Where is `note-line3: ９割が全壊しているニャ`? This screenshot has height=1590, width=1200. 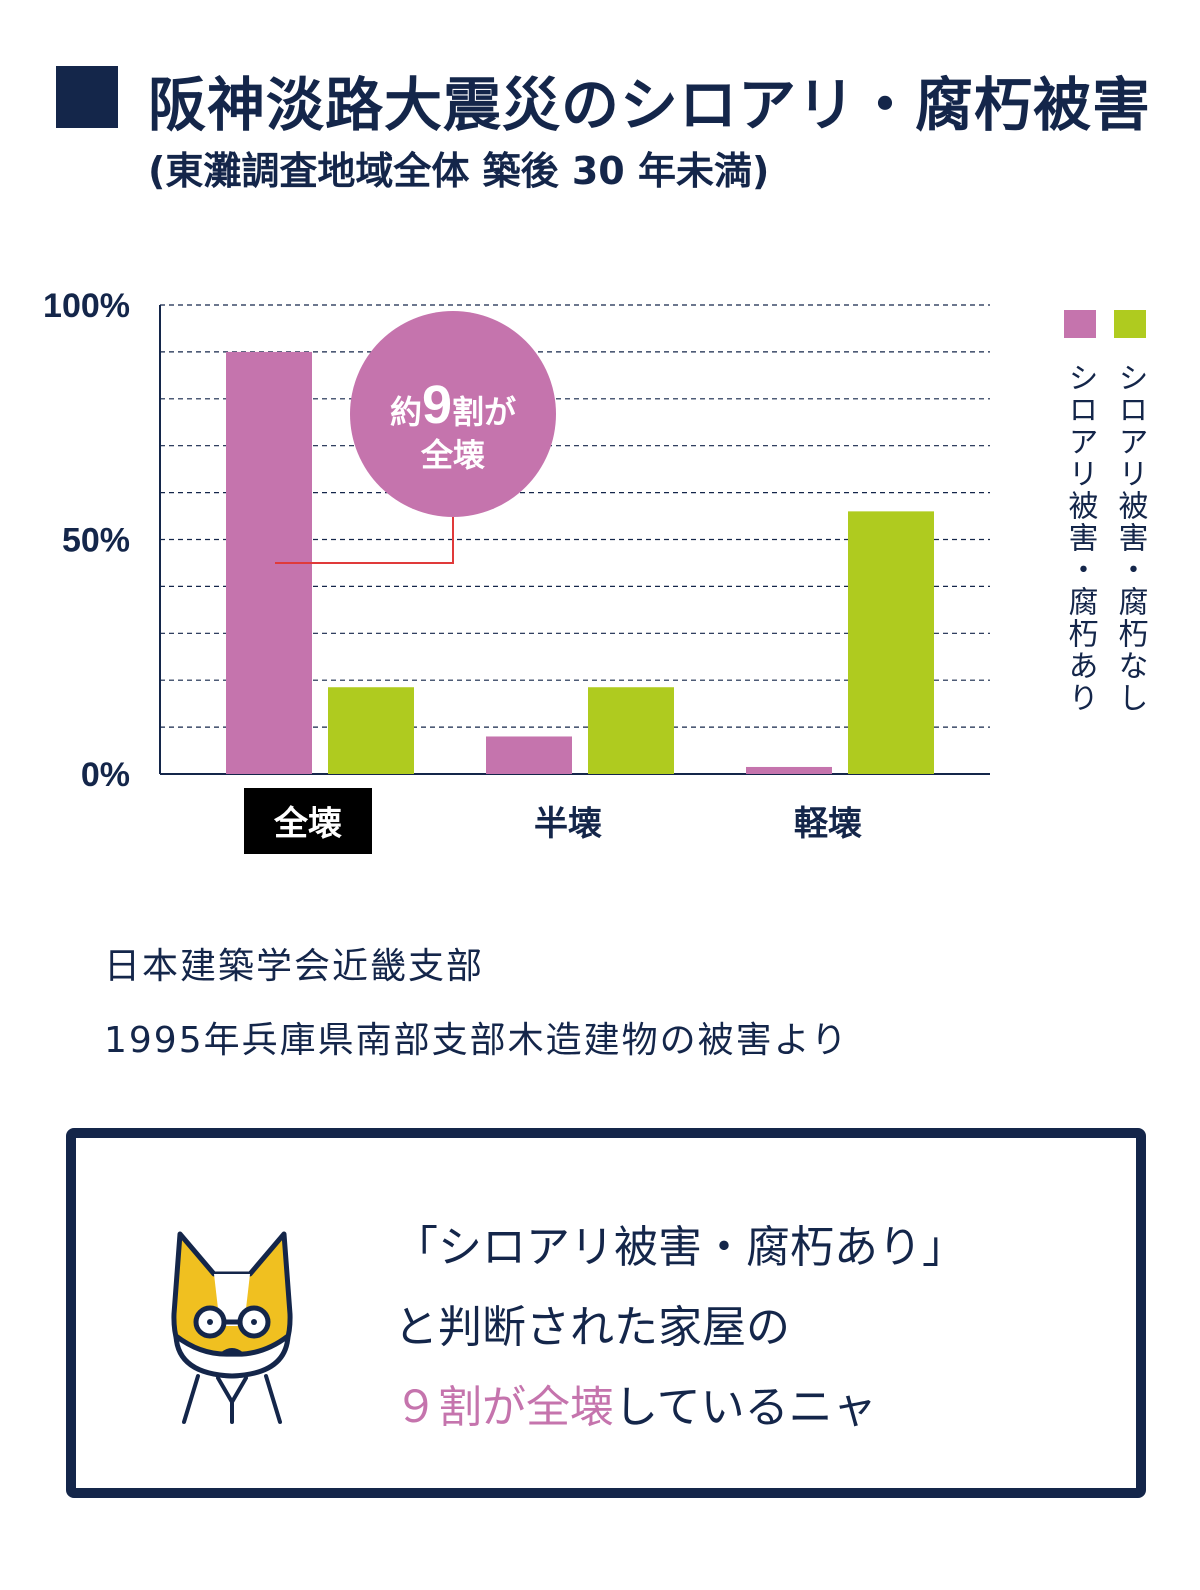 note-line3: ９割が全壊しているニャ is located at coordinates (680, 1408).